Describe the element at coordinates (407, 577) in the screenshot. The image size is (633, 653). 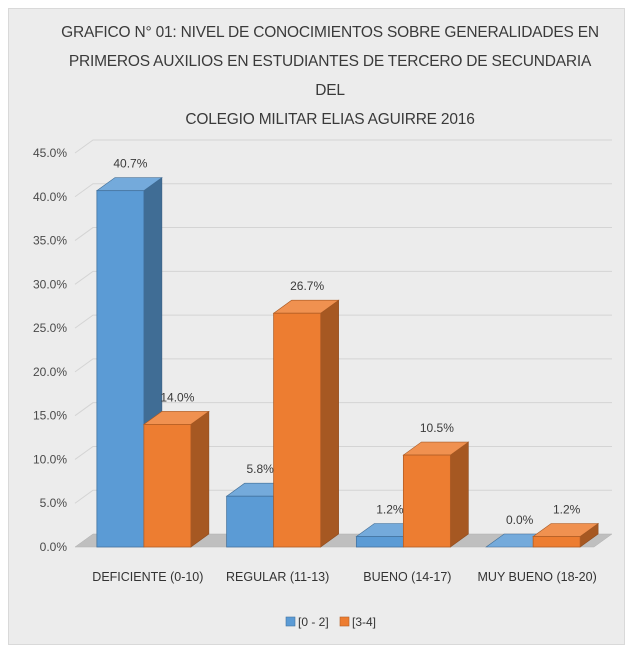
I see `category-label: BUENO (14-17)` at that location.